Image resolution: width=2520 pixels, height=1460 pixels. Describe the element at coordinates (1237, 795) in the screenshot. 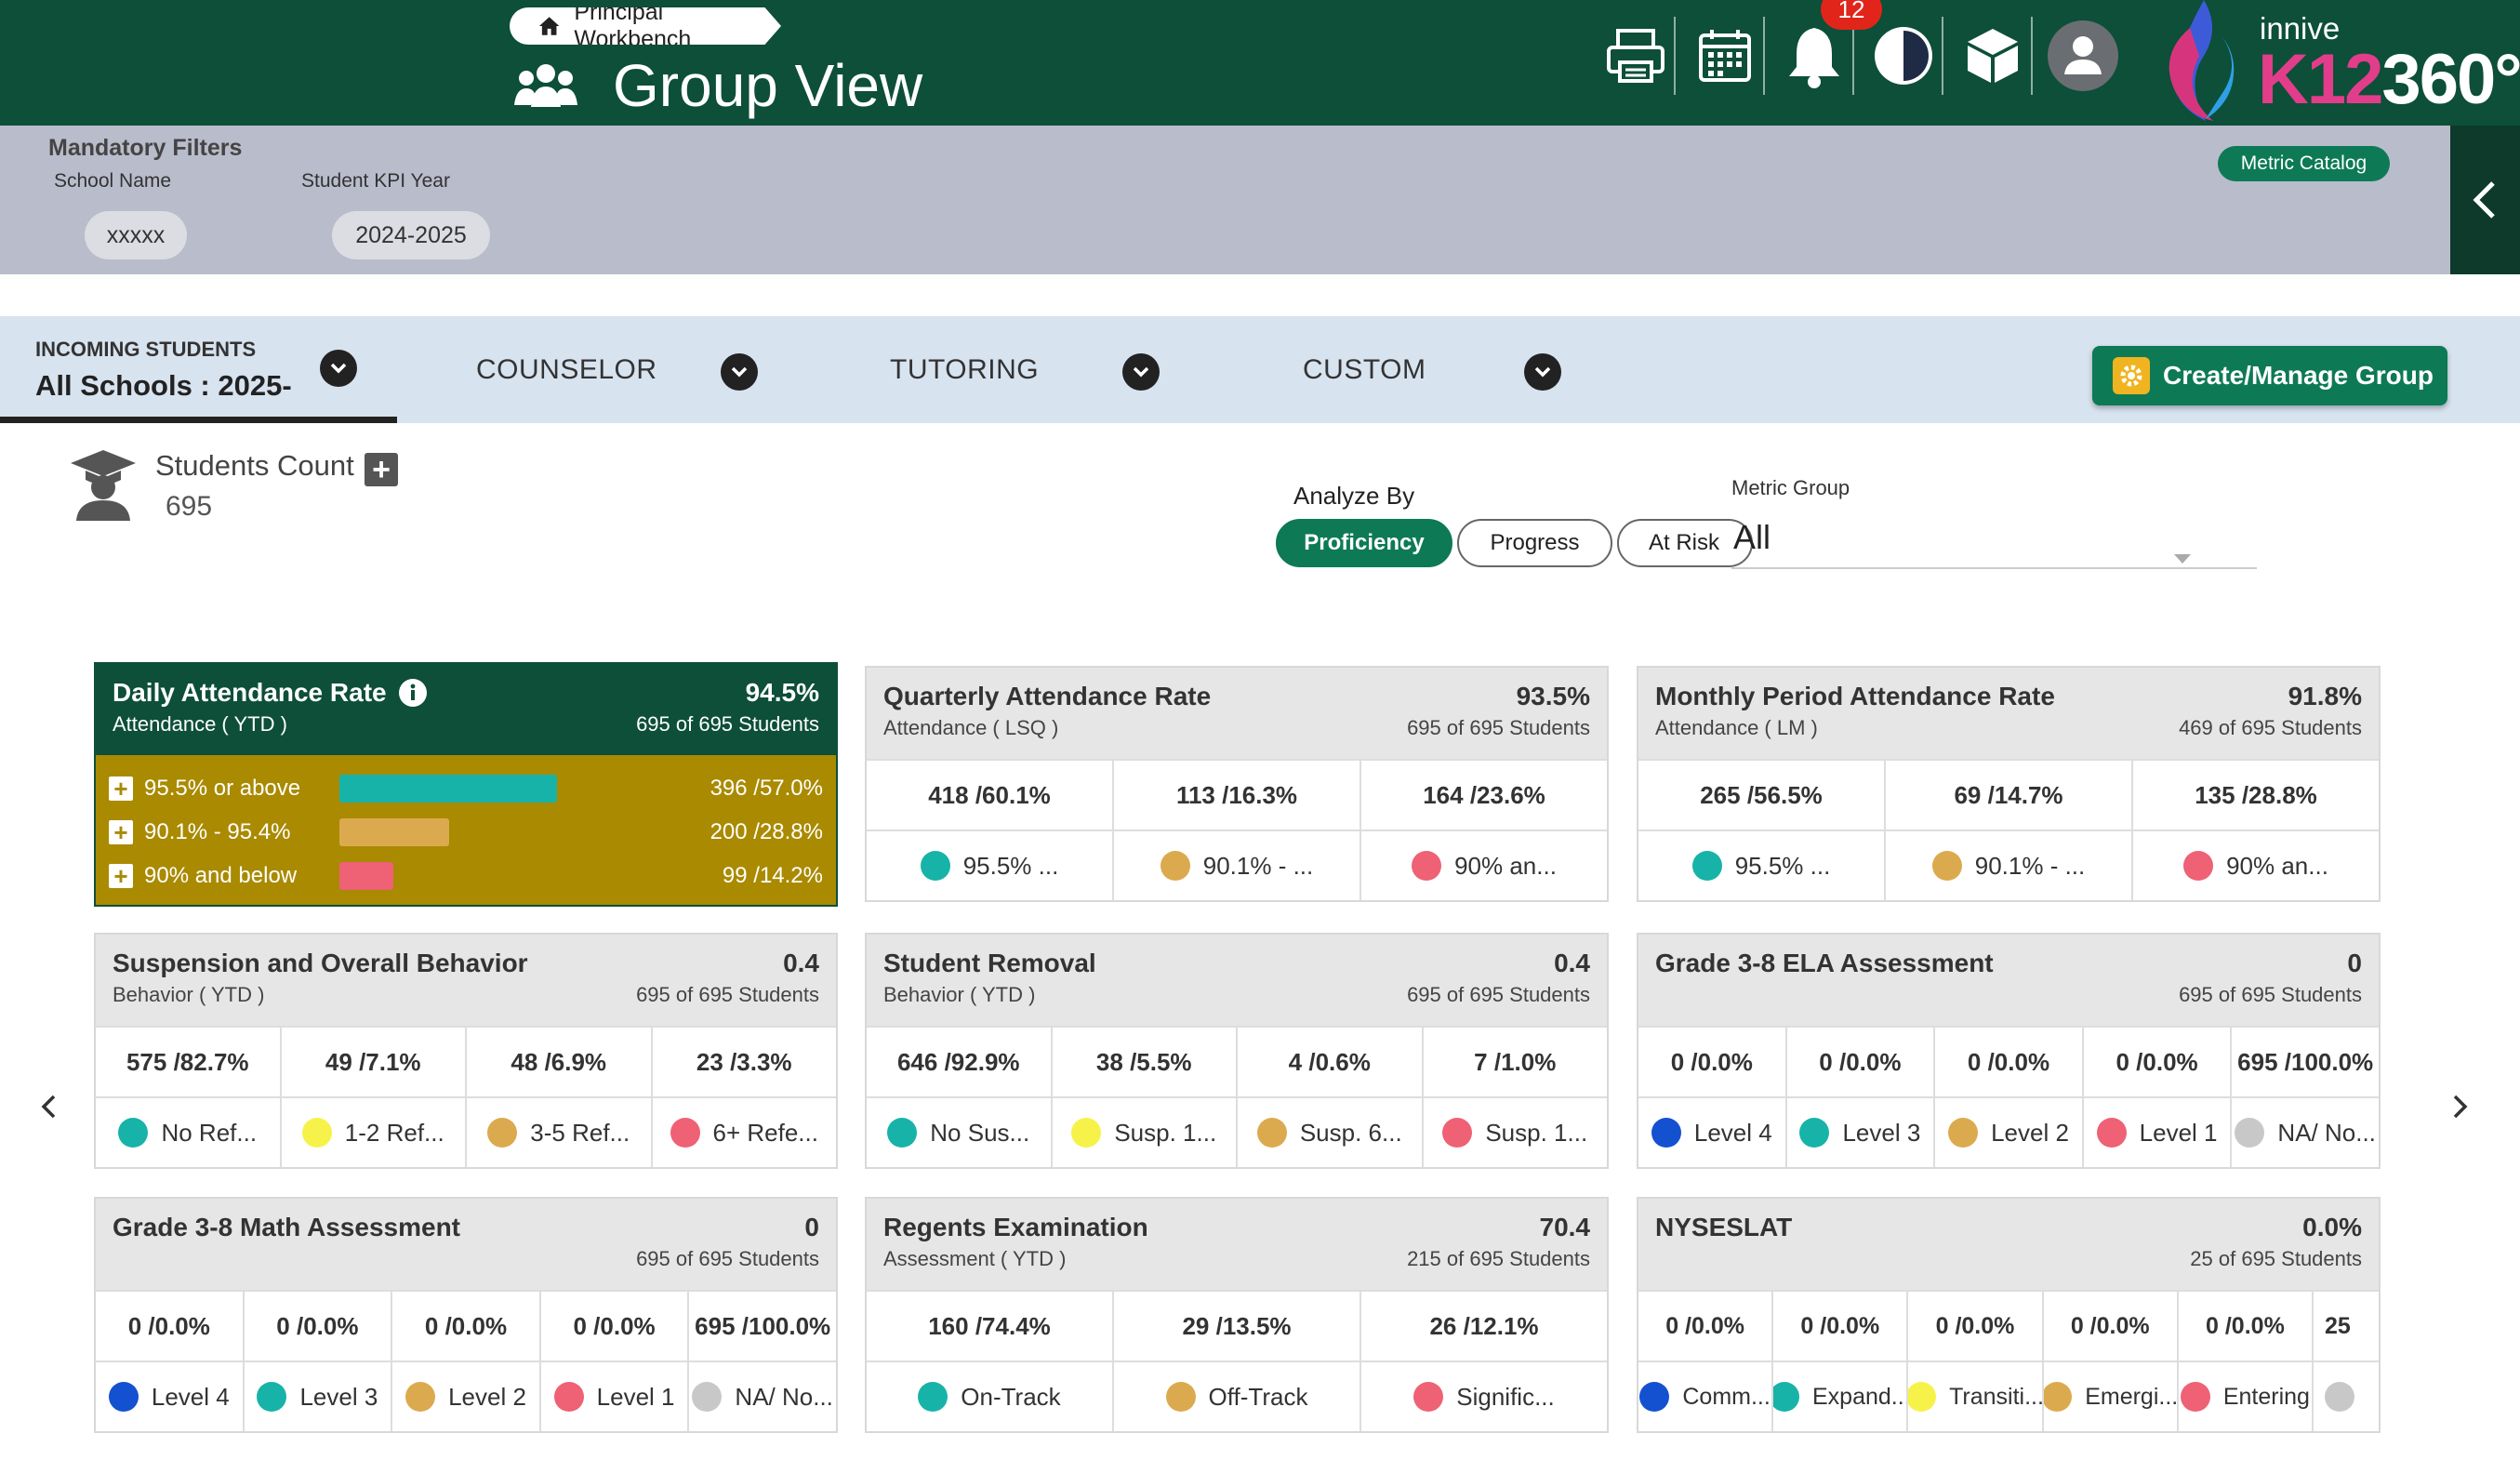

I see `metric-value-cell: 113 /16.3%` at that location.